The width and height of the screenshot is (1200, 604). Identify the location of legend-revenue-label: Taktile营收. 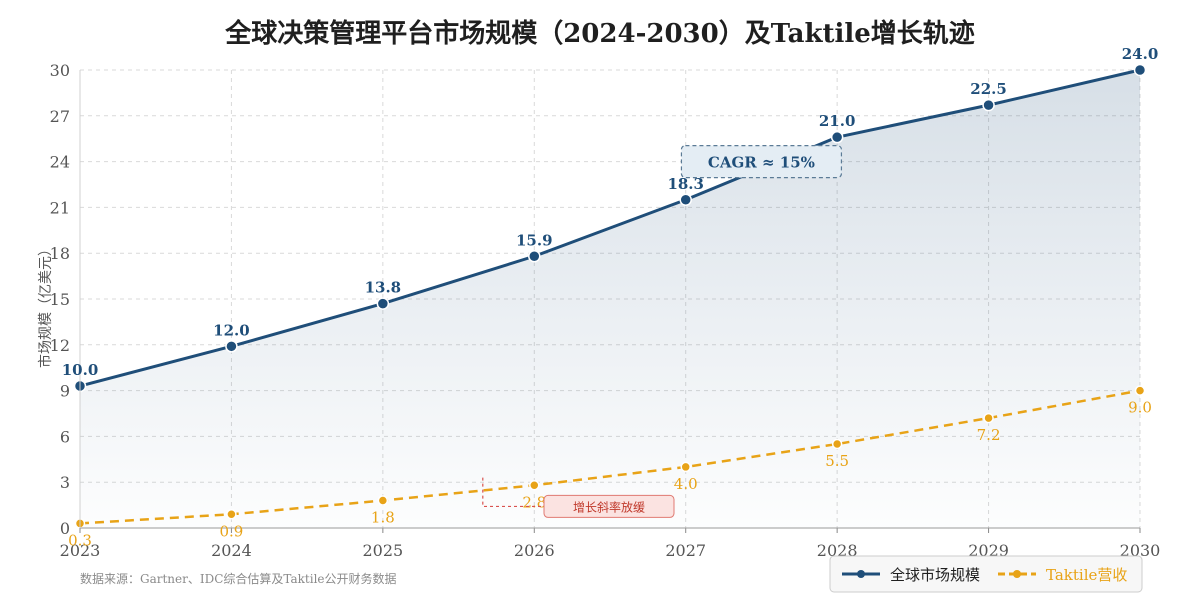
(1086, 575).